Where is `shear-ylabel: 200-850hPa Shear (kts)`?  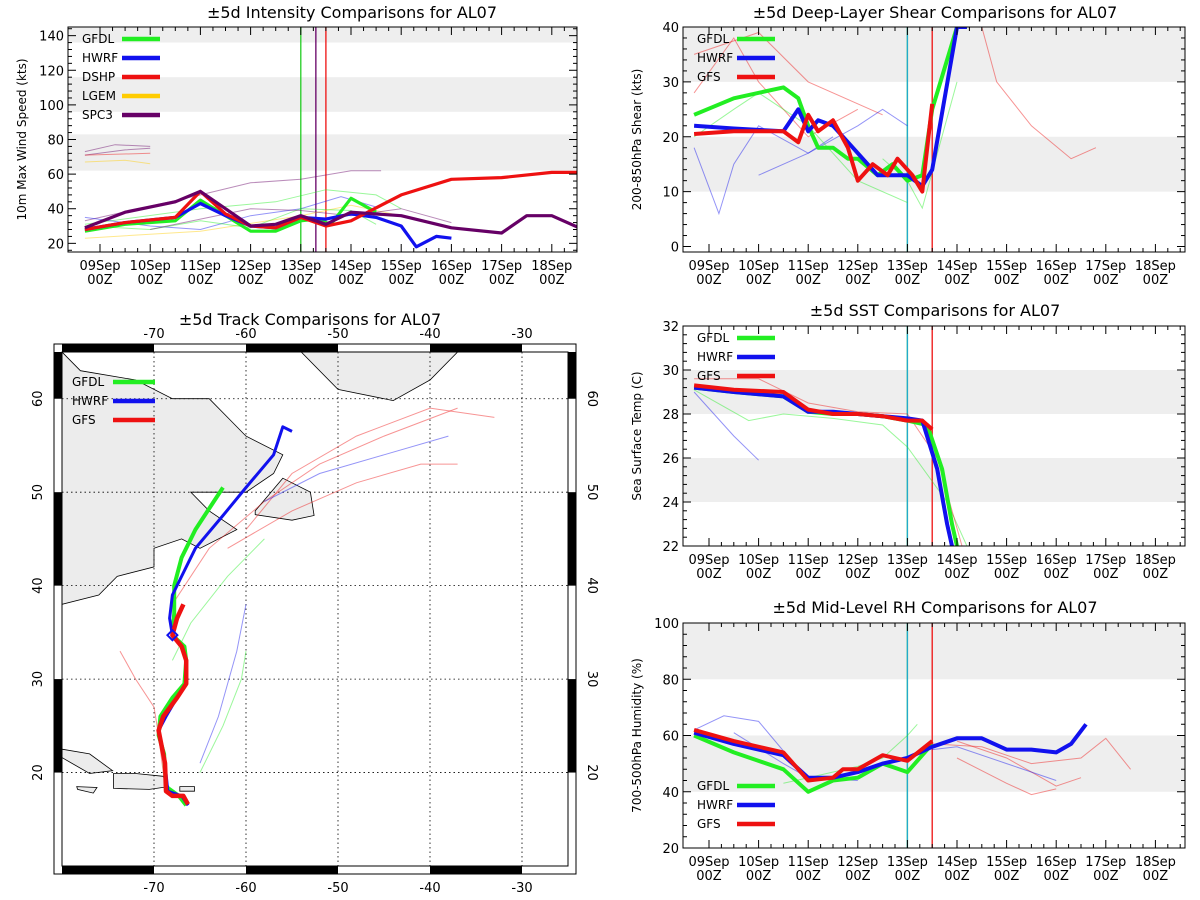
shear-ylabel: 200-850hPa Shear (kts) is located at coordinates (637, 140).